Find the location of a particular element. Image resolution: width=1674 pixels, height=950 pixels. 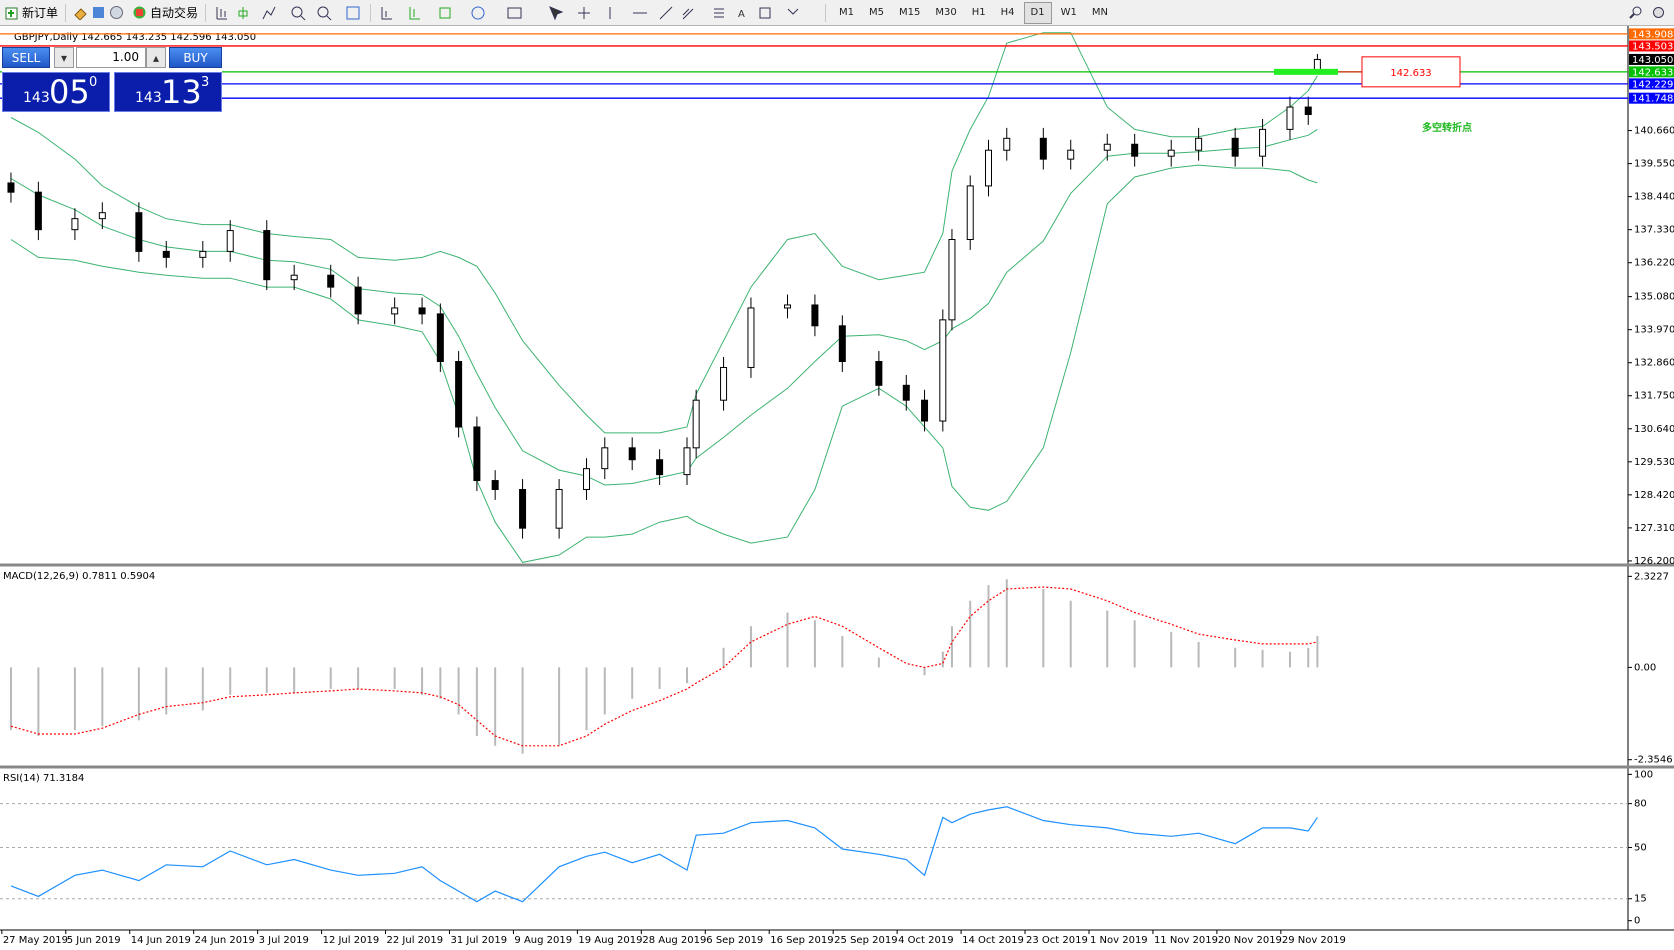

price-label: 143.503 is located at coordinates (1652, 46).